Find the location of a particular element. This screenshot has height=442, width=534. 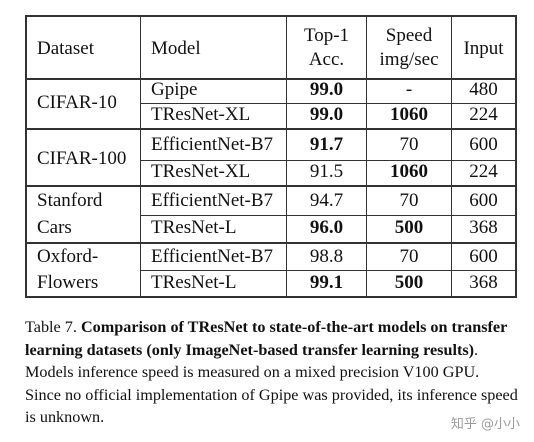

caption-prefix: Table 7. is located at coordinates (53, 327).